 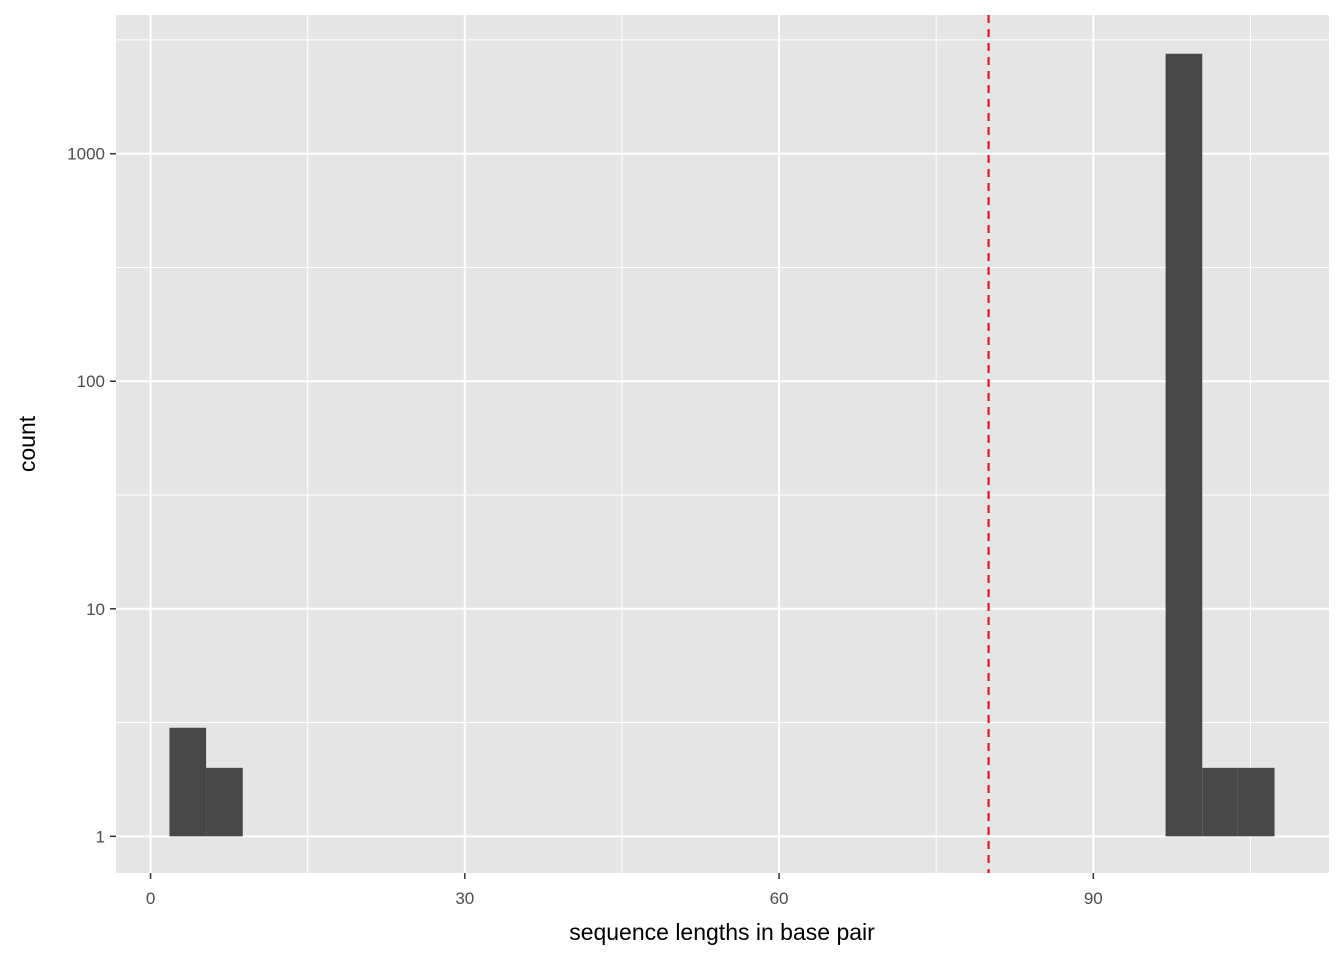 What do you see at coordinates (1093, 898) in the screenshot?
I see `x-tick-label: 90` at bounding box center [1093, 898].